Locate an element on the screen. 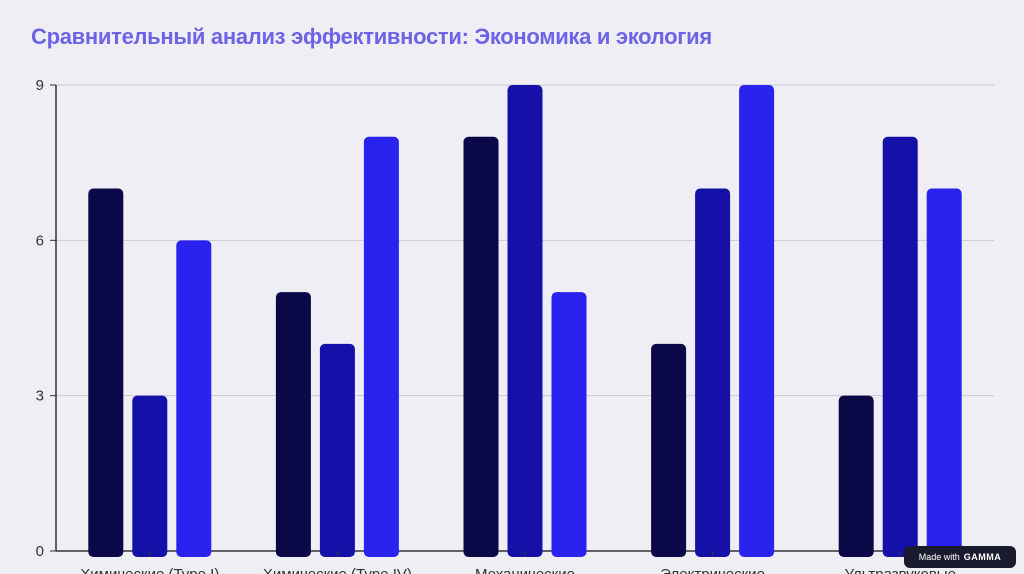  y-tick-label: 3 is located at coordinates (40, 396).